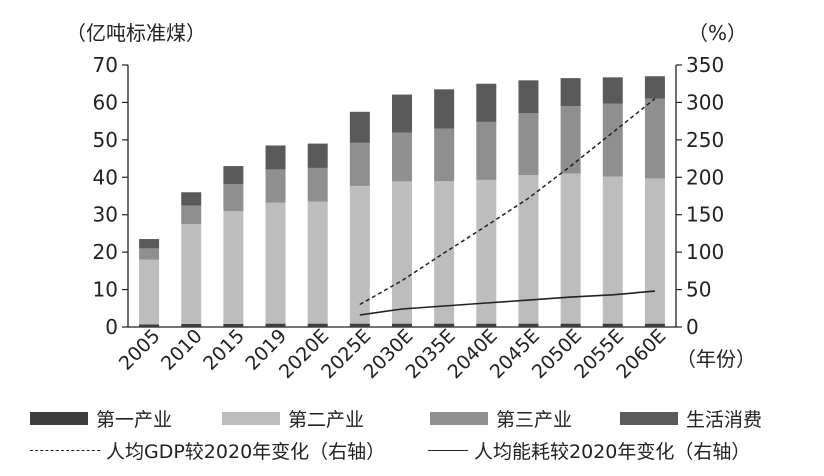 This screenshot has height=476, width=824. What do you see at coordinates (105, 177) in the screenshot?
I see `left-tick-label: 40` at bounding box center [105, 177].